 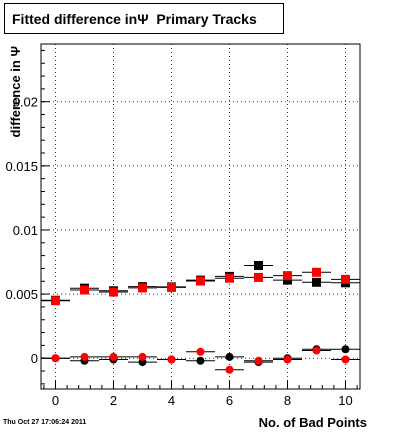 I want to click on x-tick-label: 8, so click(x=287, y=400).